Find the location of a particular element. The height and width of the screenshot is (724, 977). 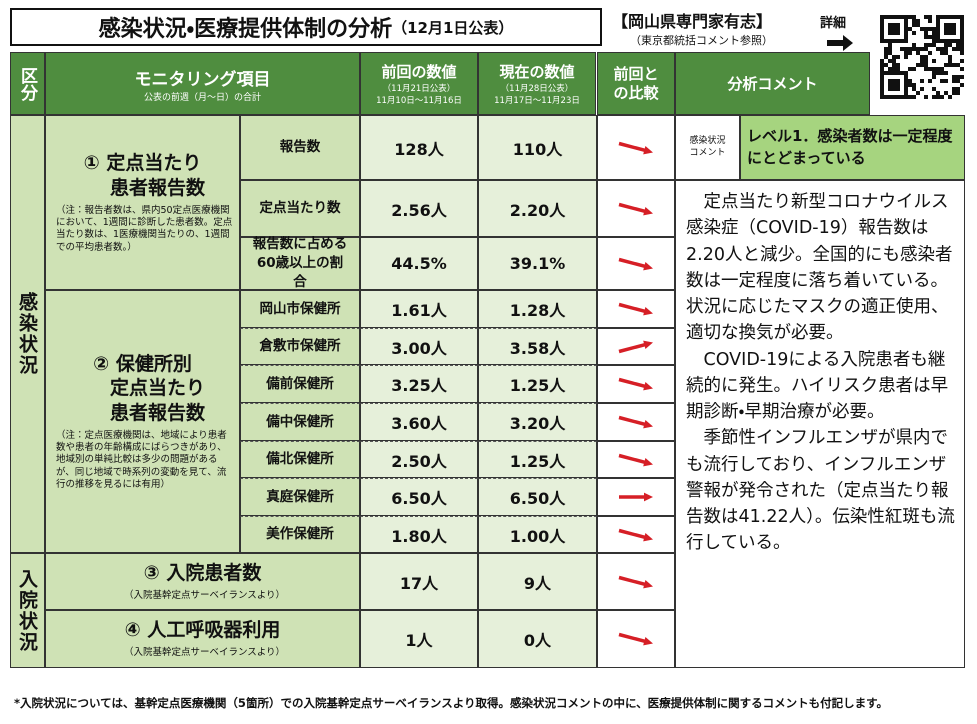

value-text: 9人 is located at coordinates (537, 583).